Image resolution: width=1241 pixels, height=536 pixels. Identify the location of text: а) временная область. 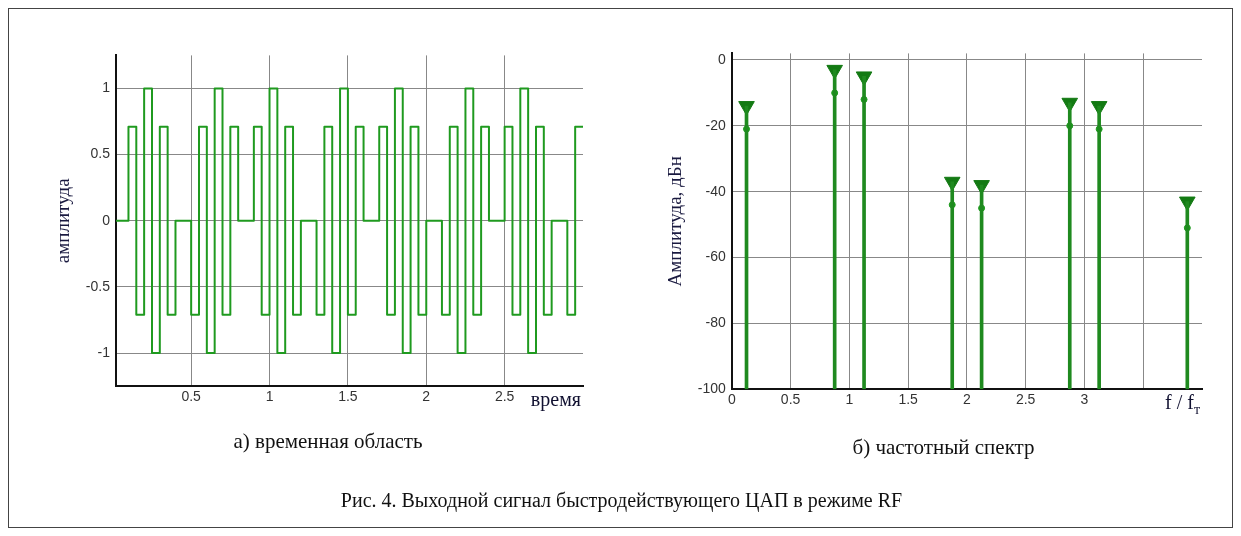
(328, 441).